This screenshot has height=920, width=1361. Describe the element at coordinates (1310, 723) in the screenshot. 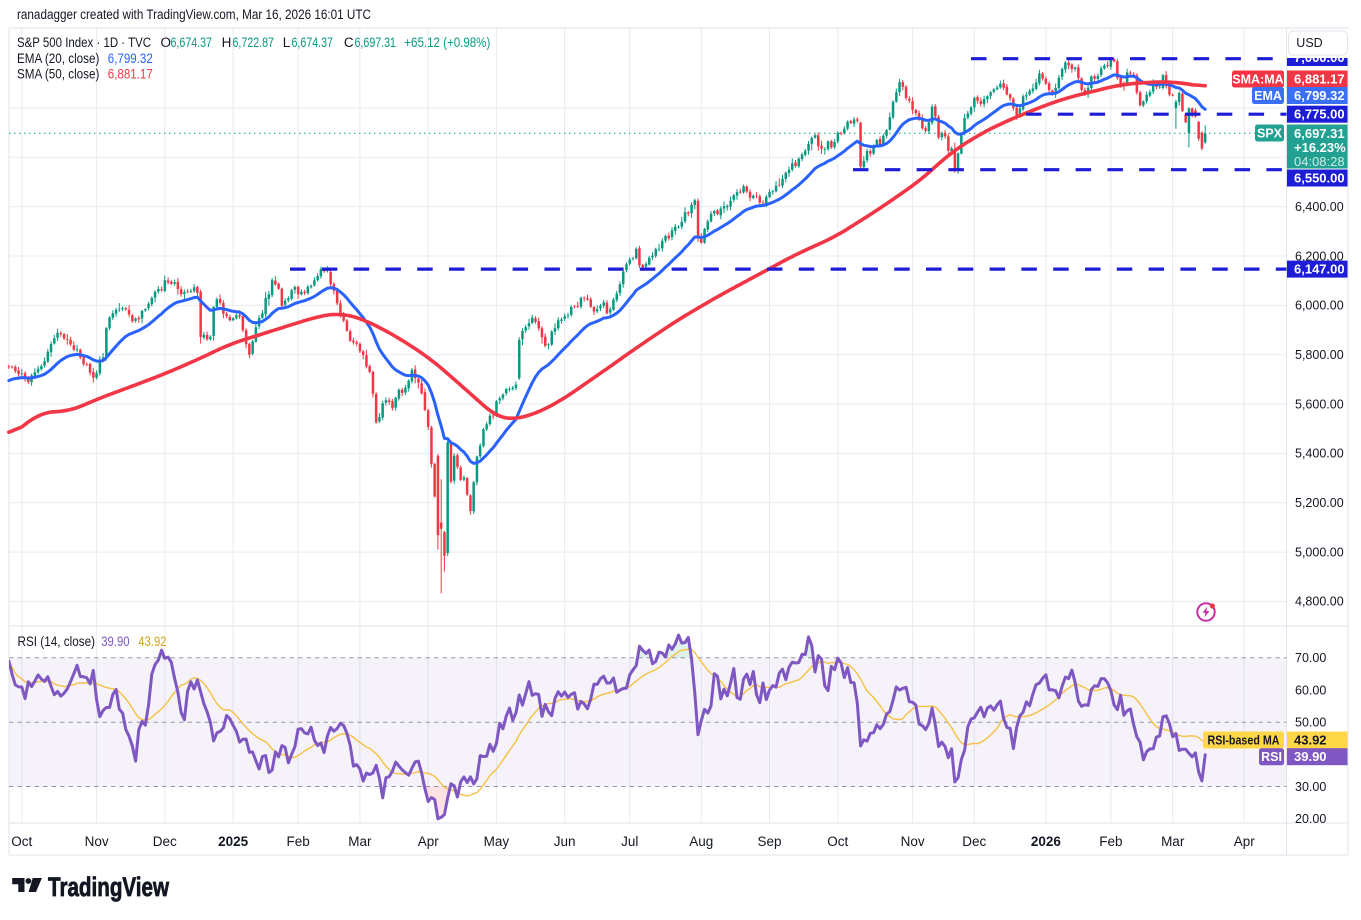

I see `svg-text: 50.00` at that location.